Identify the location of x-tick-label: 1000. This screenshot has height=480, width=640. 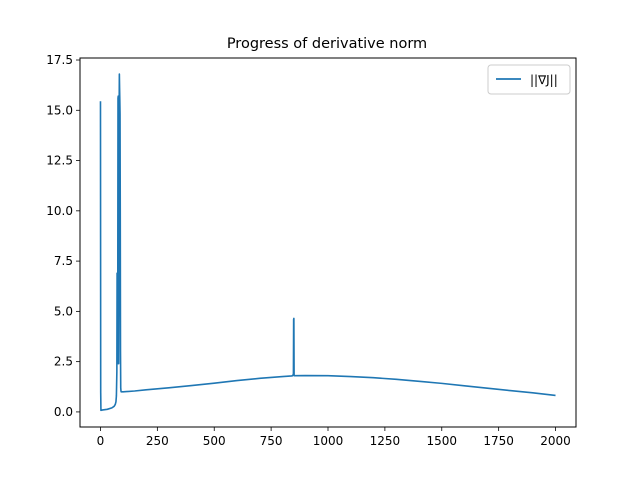
(328, 441).